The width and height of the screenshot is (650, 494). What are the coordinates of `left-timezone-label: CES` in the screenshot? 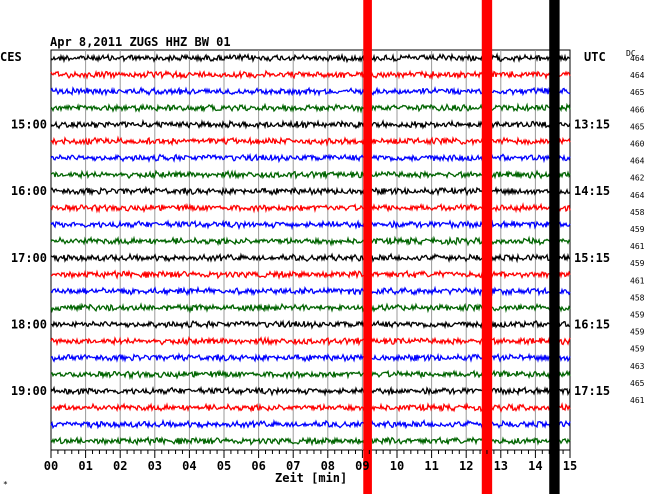 It's located at (11, 57).